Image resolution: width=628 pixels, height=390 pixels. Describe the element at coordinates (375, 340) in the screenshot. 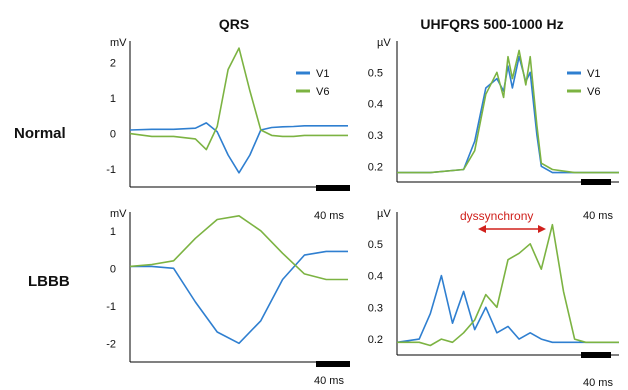

I see `panel-3-y-tick-label-3: 0.2` at that location.